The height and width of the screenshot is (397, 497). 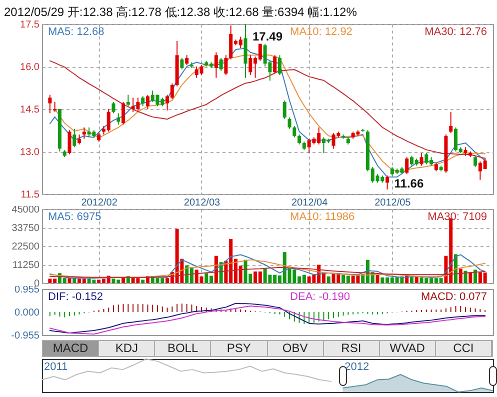 What do you see at coordinates (76, 32) in the screenshot?
I see `text: MA5: 12.68` at bounding box center [76, 32].